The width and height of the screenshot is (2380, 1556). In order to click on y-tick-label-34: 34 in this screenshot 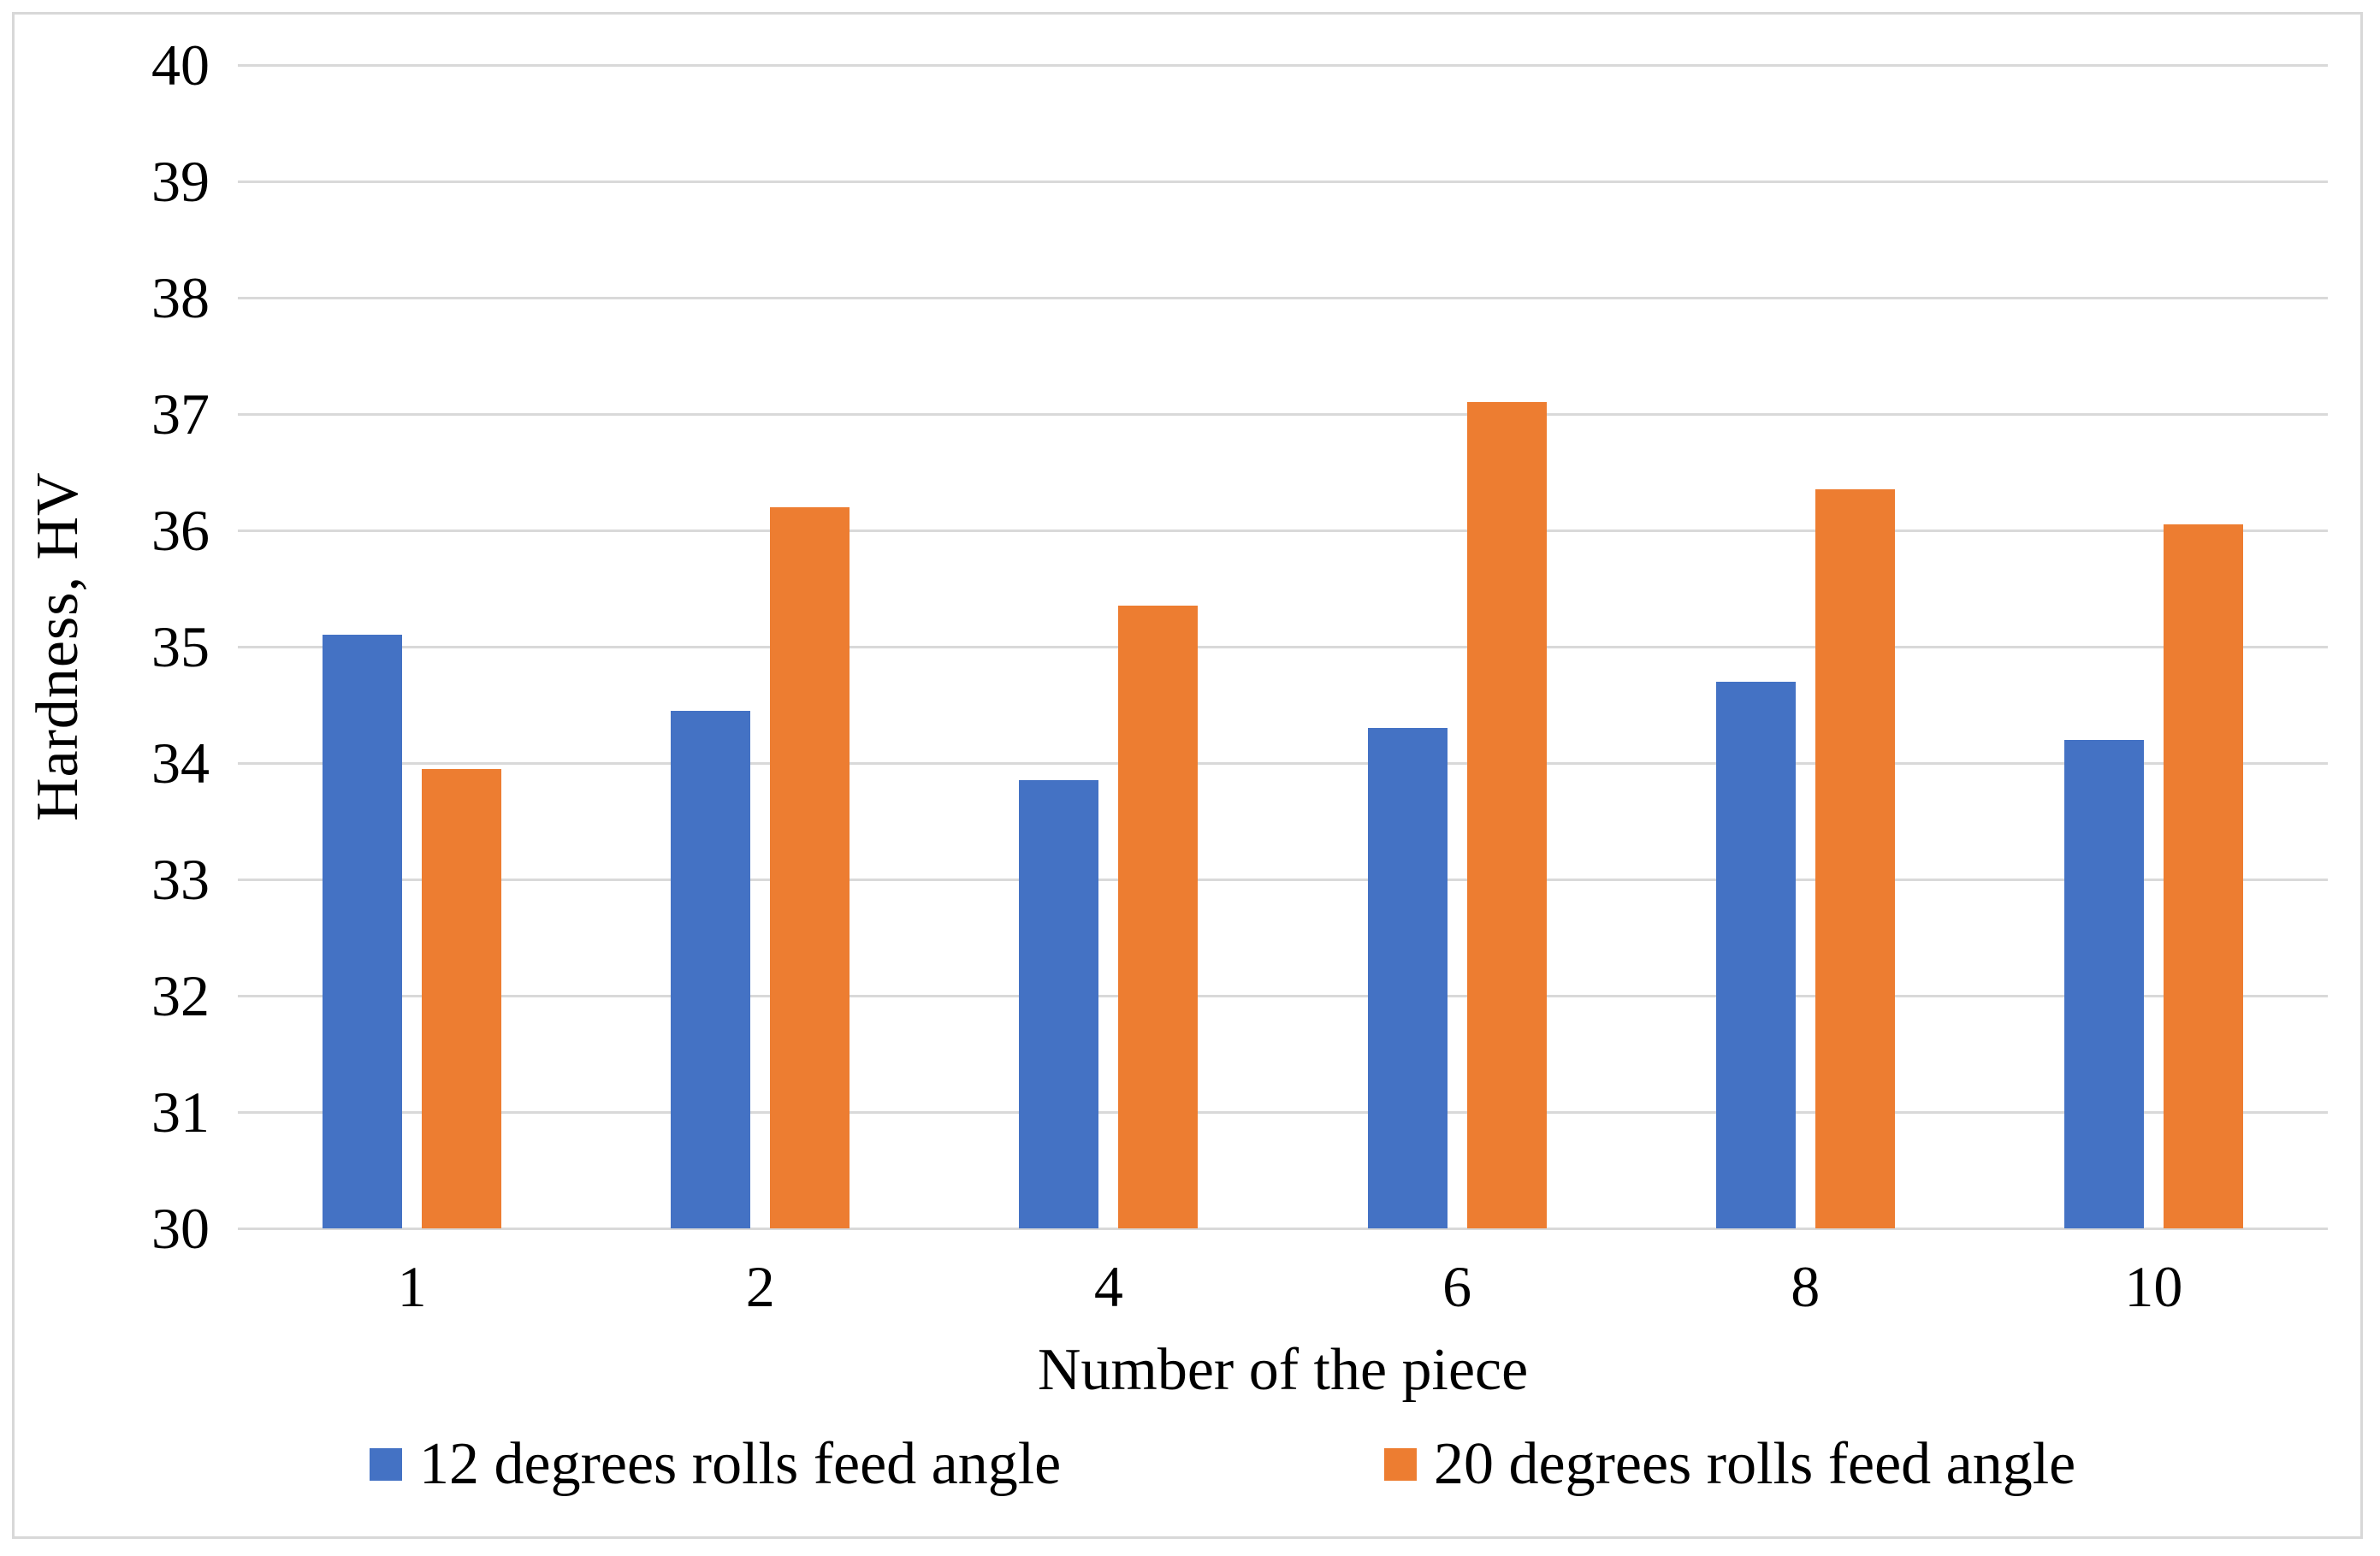, I will do `click(180, 763)`.